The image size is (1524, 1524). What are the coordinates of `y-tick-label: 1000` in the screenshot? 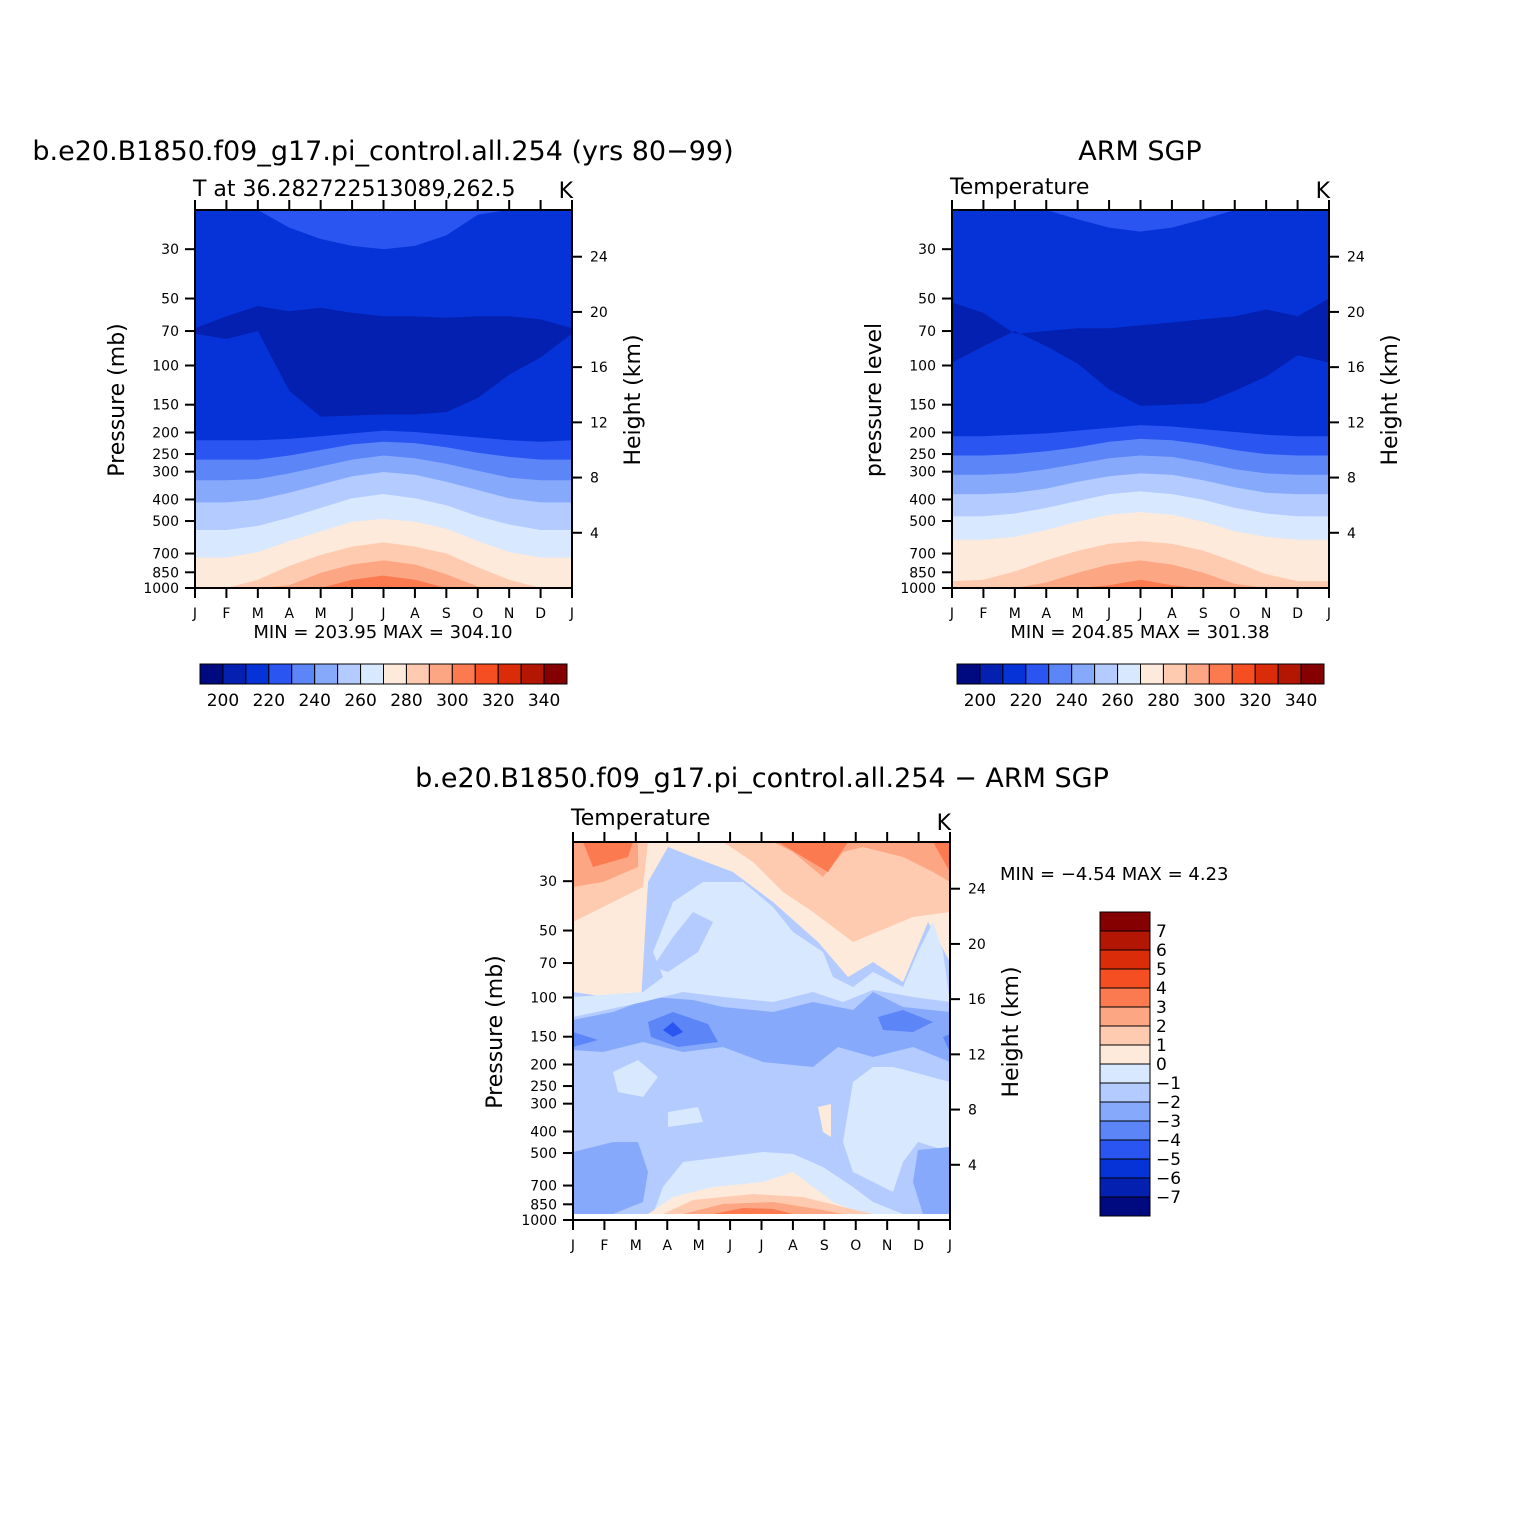 It's located at (161, 589).